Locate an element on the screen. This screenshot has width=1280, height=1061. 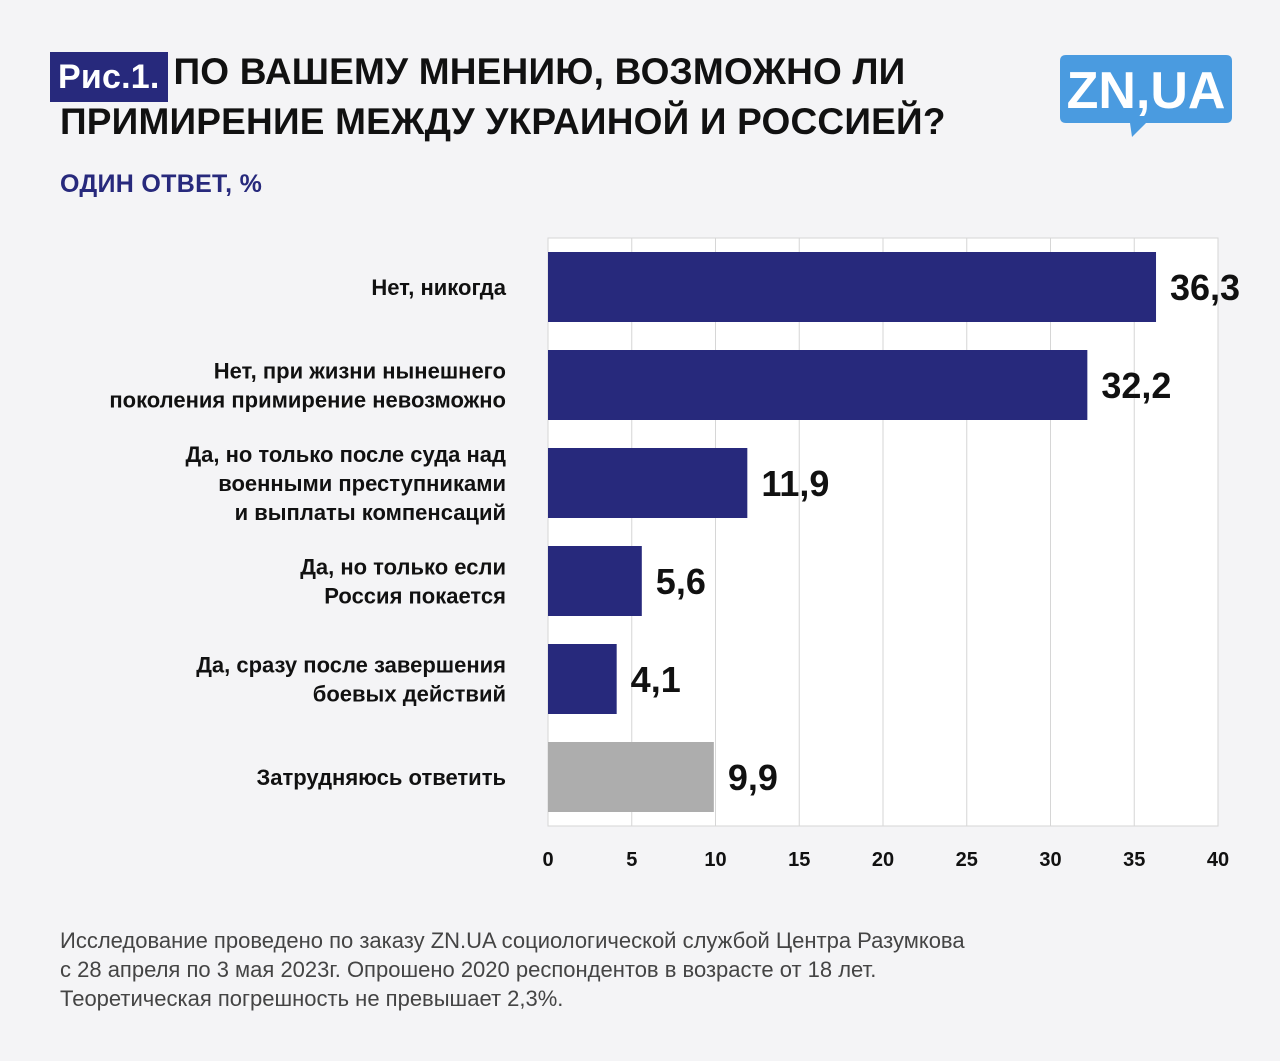
logo-speech-bubble is located at coordinates (1146, 96).